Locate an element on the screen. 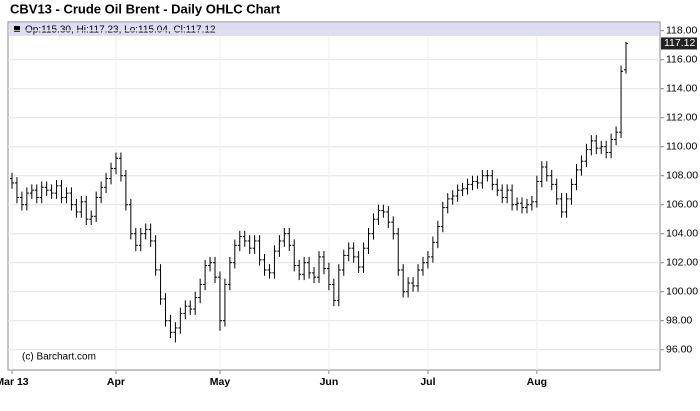 This screenshot has height=411, width=700. y-tick-label: 102.00 is located at coordinates (682, 262).